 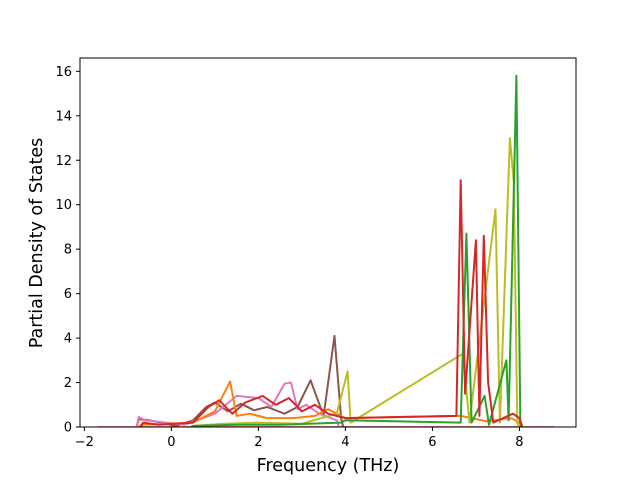 I want to click on y-tick-label: 8, so click(x=68, y=250).